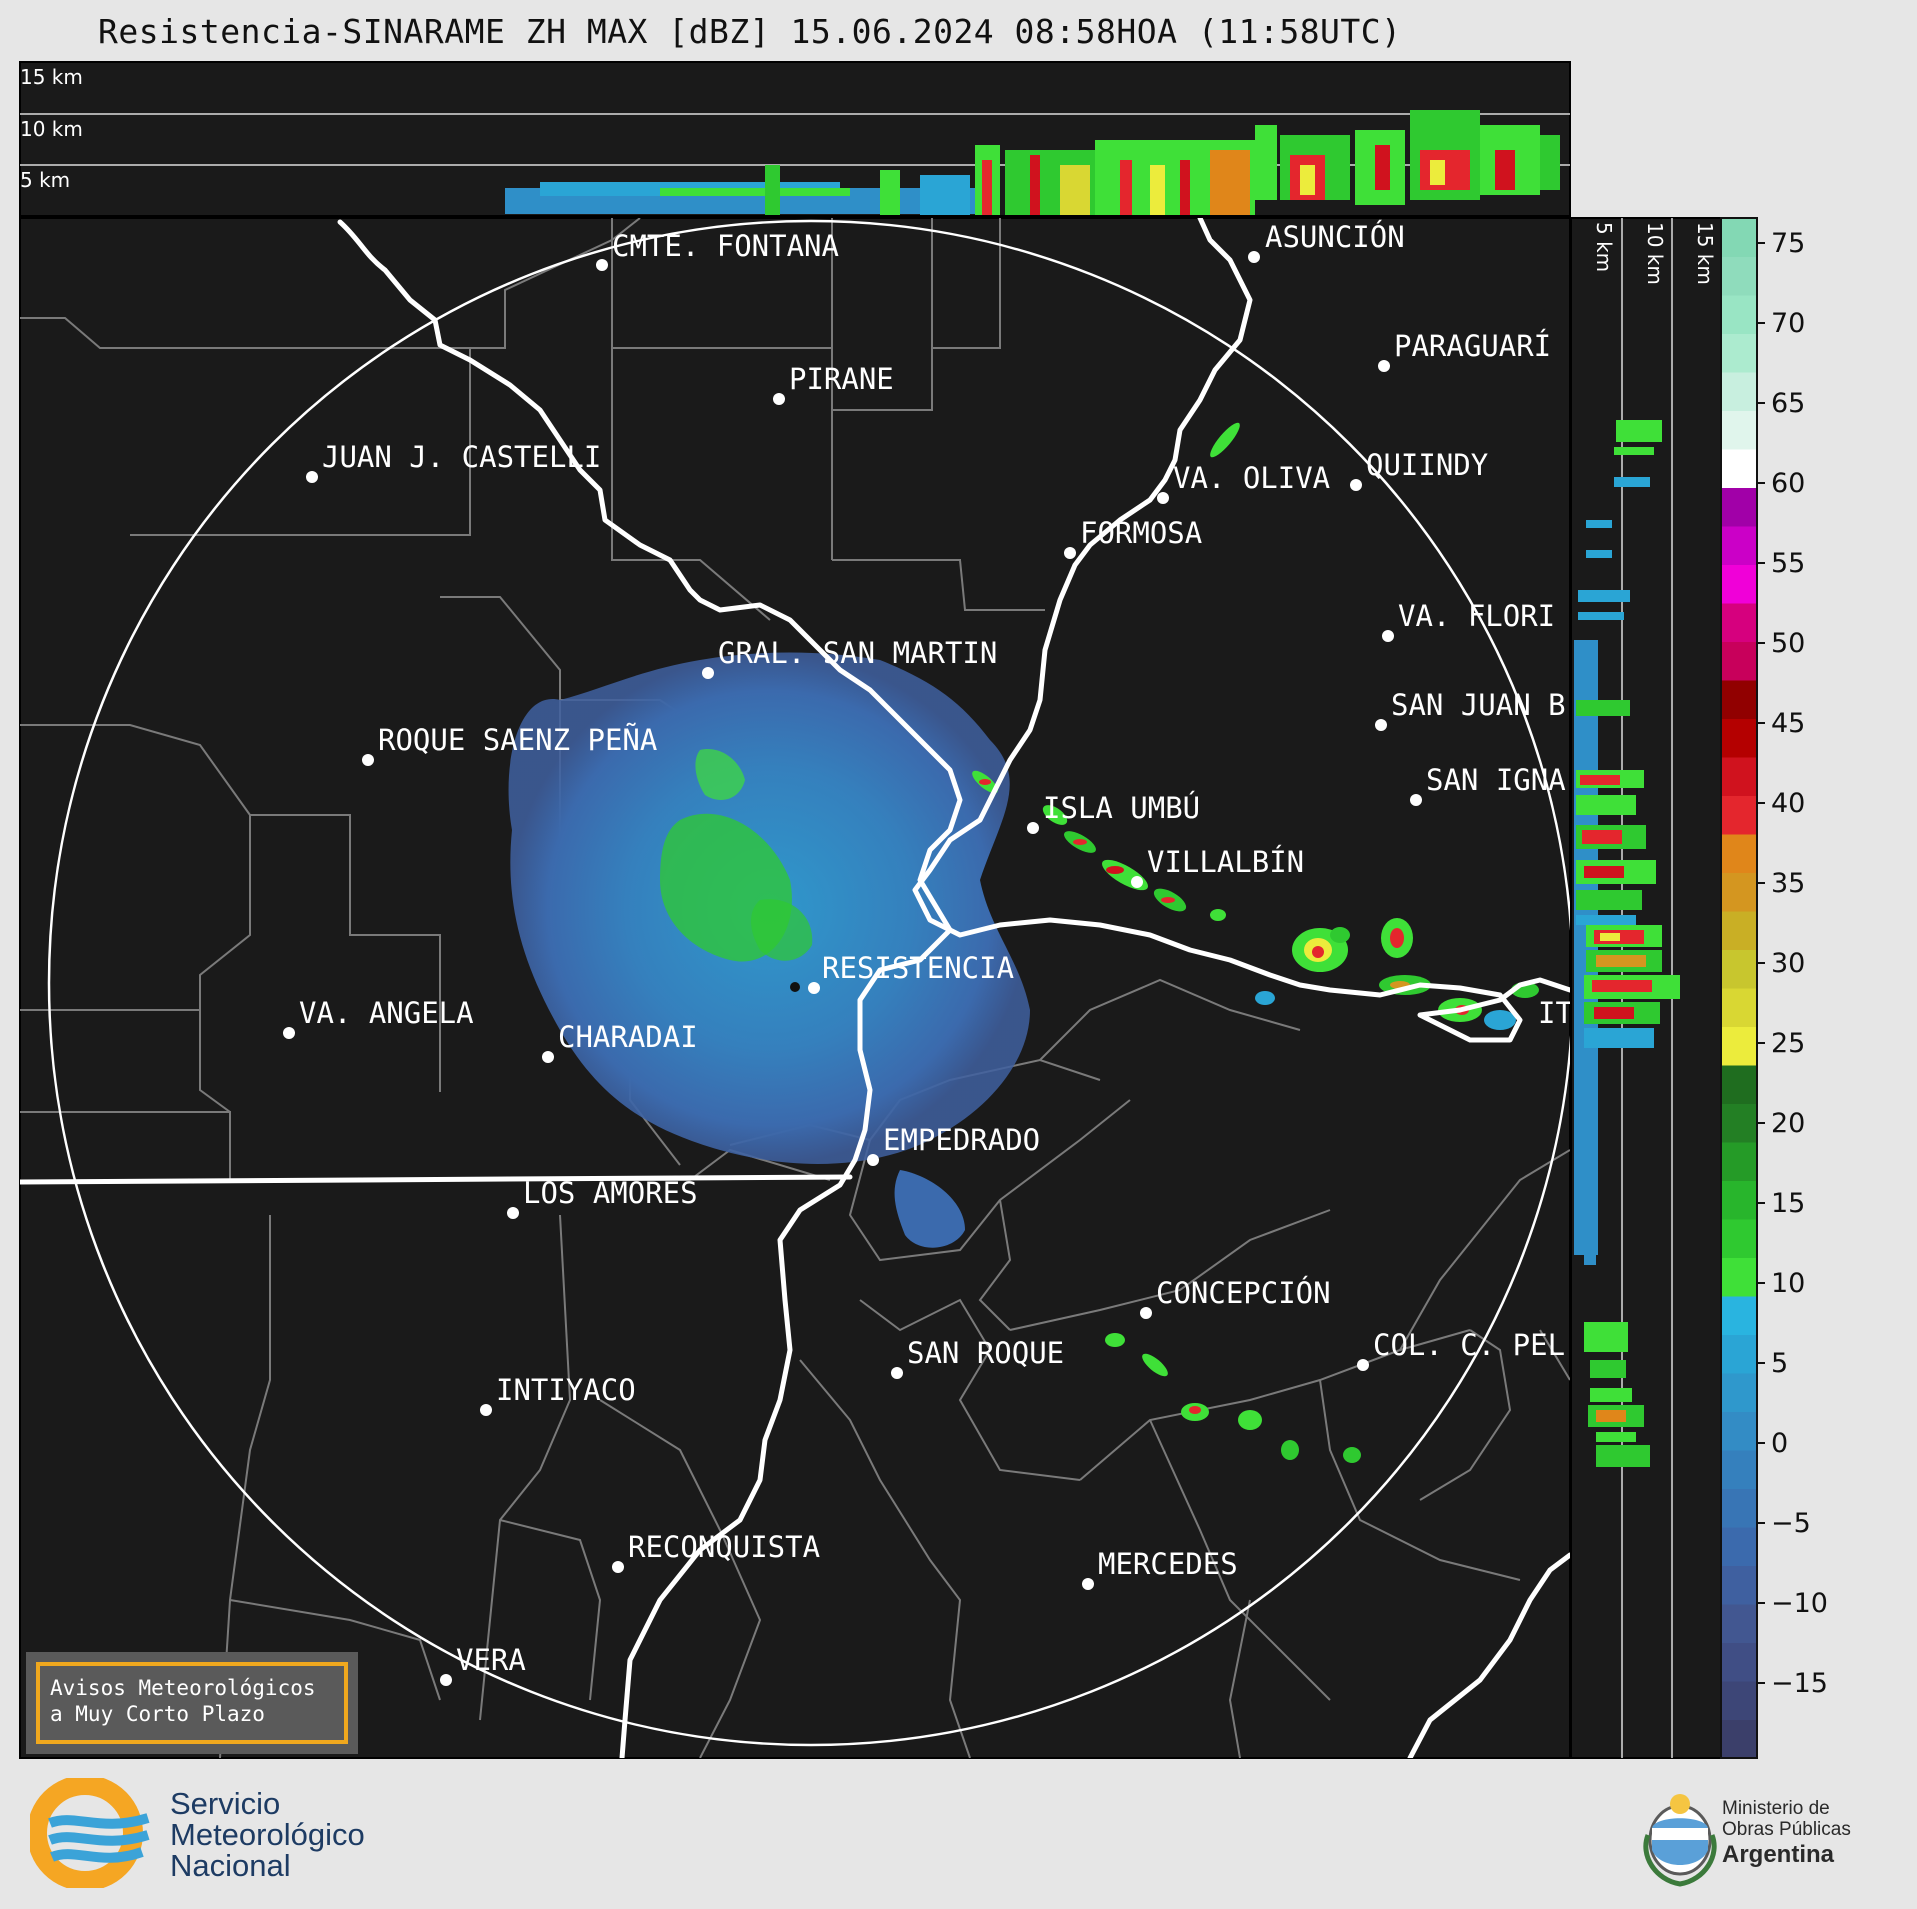  What do you see at coordinates (1555, 1013) in the screenshot?
I see `svg-text: IT` at bounding box center [1555, 1013].